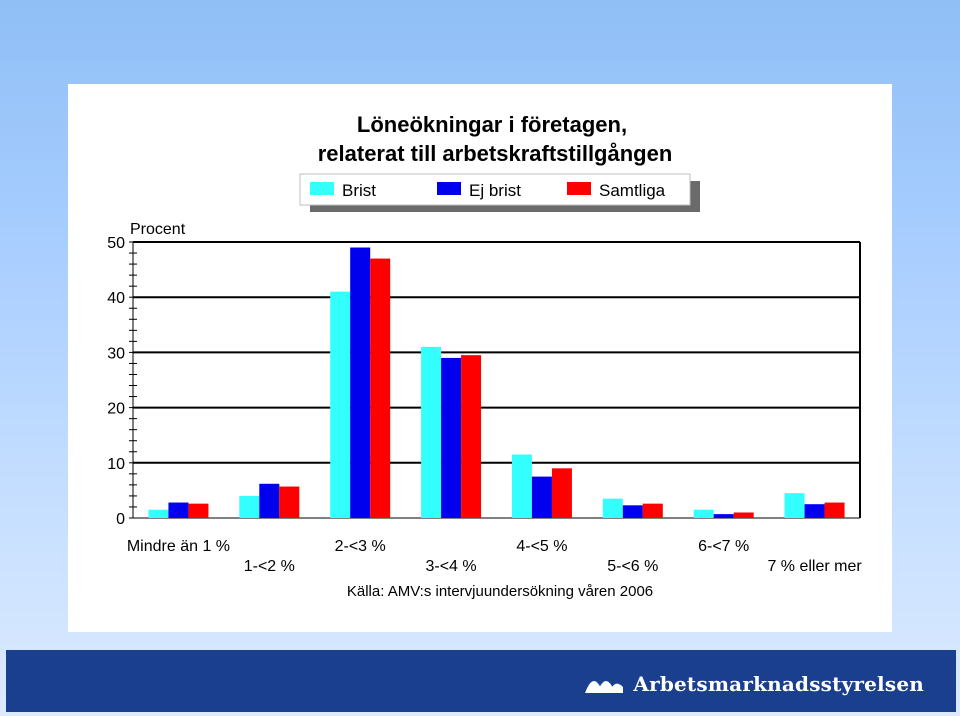 The width and height of the screenshot is (960, 716). Describe the element at coordinates (632, 190) in the screenshot. I see `legend-label-3: Samtliga` at that location.